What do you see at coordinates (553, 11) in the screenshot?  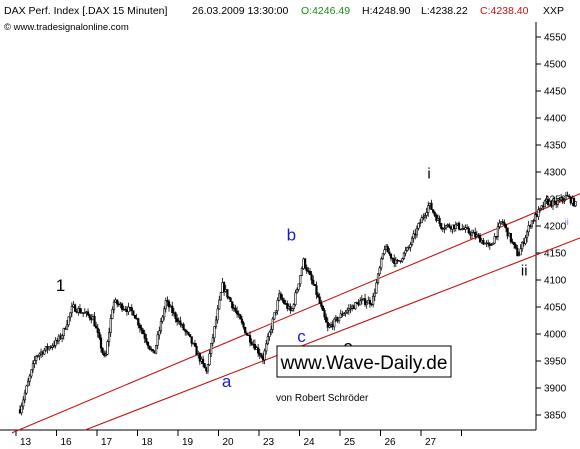 I see `header-symbol: XXP` at bounding box center [553, 11].